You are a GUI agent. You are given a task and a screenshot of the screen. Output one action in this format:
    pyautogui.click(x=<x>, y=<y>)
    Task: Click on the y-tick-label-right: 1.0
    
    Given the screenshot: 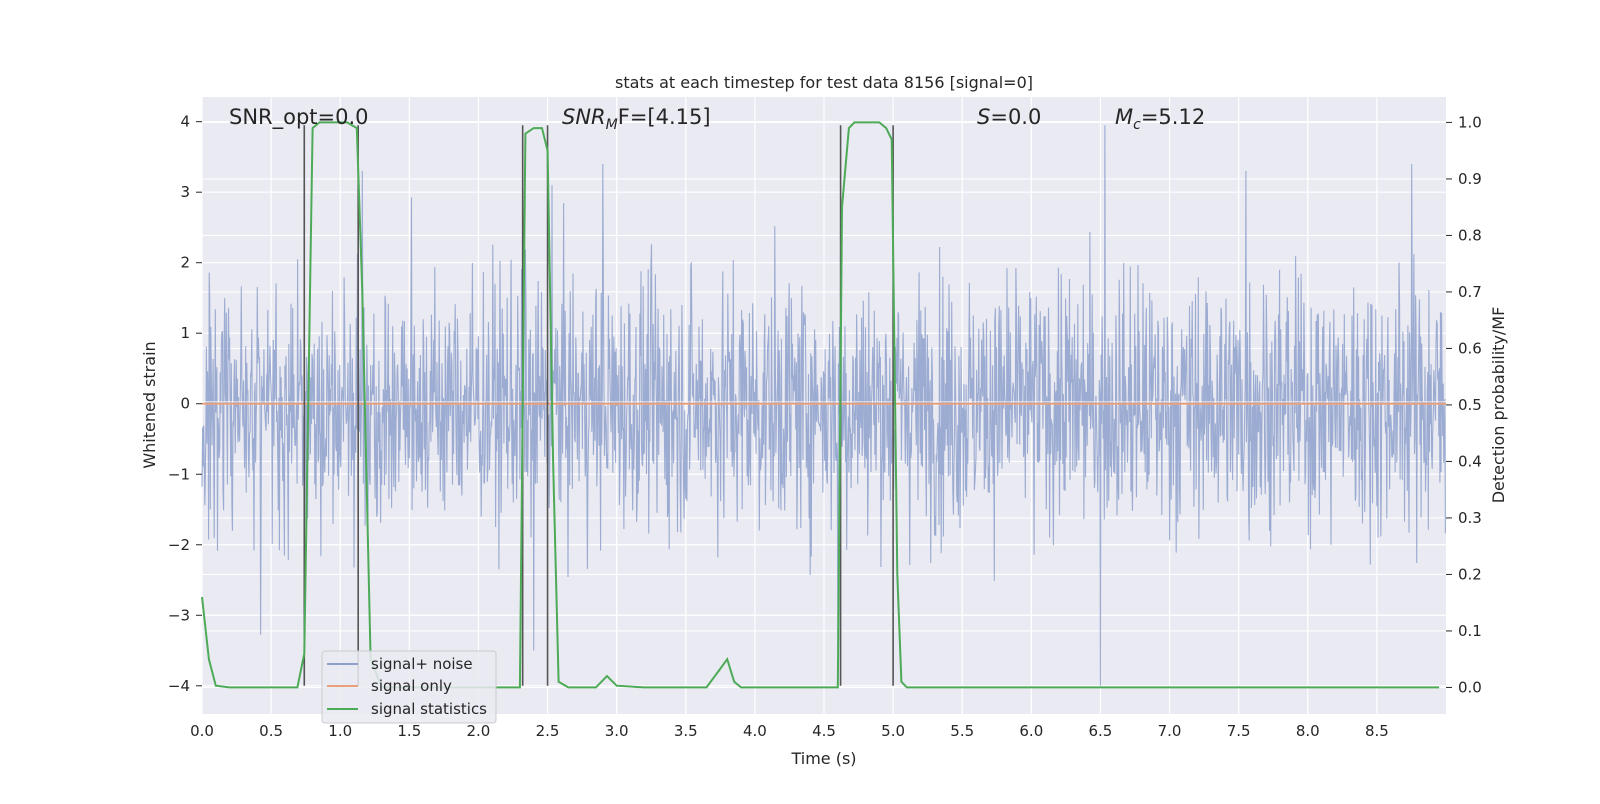 What is the action you would take?
    pyautogui.click(x=1470, y=122)
    